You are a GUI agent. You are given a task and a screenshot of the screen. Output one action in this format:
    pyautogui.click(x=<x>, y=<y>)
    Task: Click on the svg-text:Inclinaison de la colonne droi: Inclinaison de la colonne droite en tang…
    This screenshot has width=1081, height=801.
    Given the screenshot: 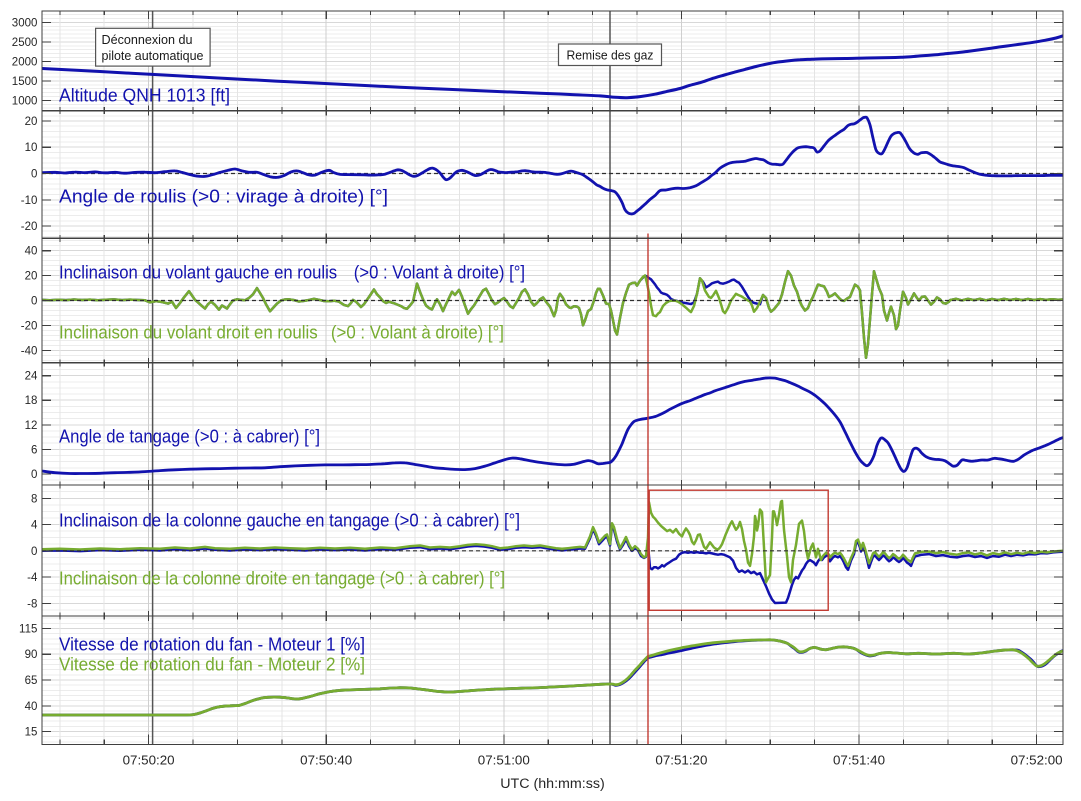 What is the action you would take?
    pyautogui.click(x=282, y=578)
    